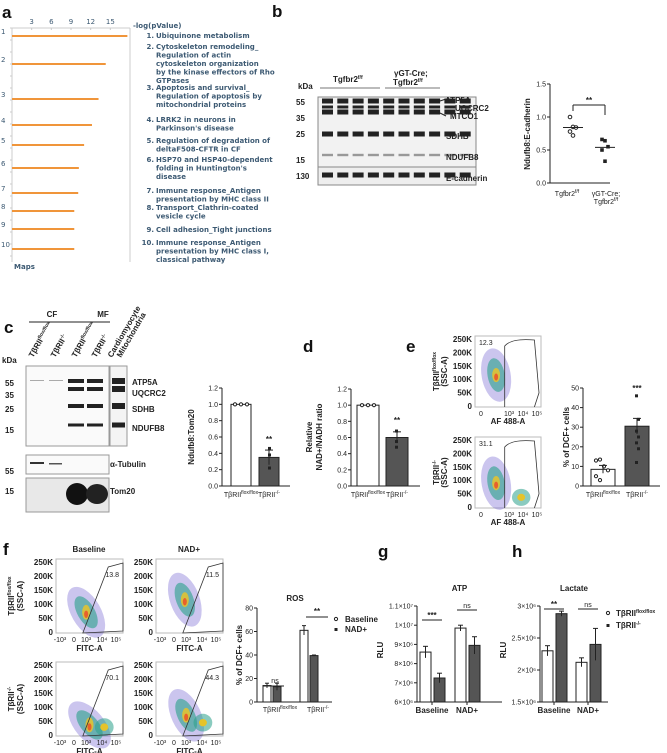 The image size is (667, 753). I want to click on label: -log(pValue), so click(157, 26).